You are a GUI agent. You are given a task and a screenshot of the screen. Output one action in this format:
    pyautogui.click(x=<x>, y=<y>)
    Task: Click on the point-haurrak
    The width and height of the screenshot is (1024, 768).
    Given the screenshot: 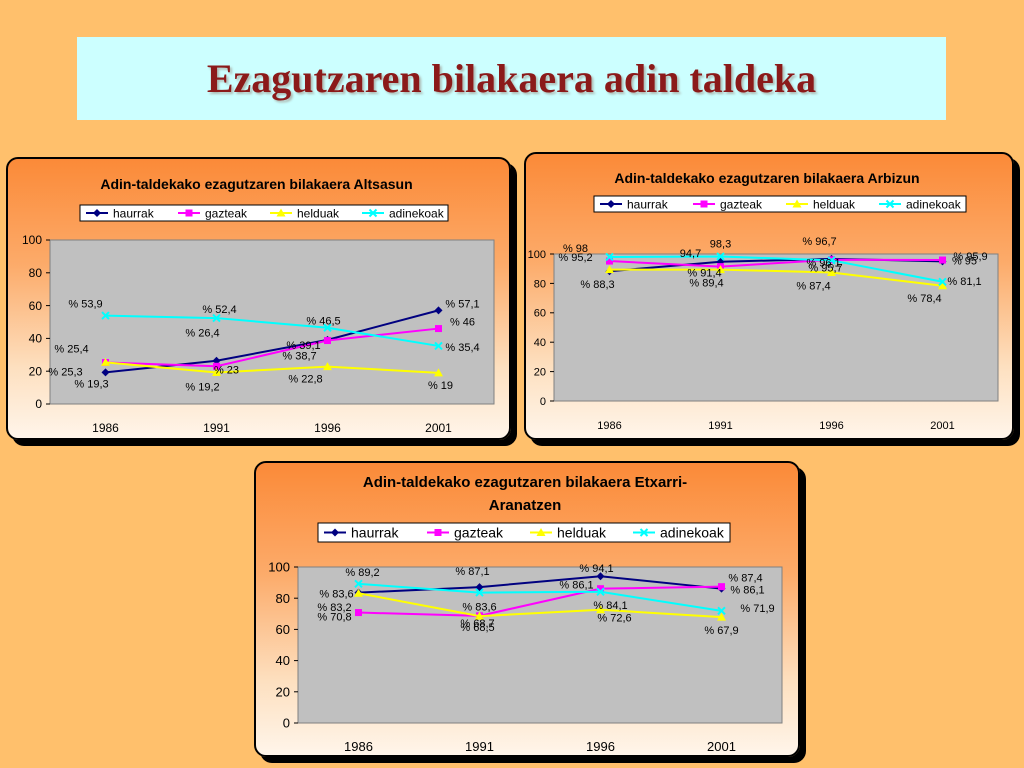 What is the action you would take?
    pyautogui.click(x=216, y=360)
    